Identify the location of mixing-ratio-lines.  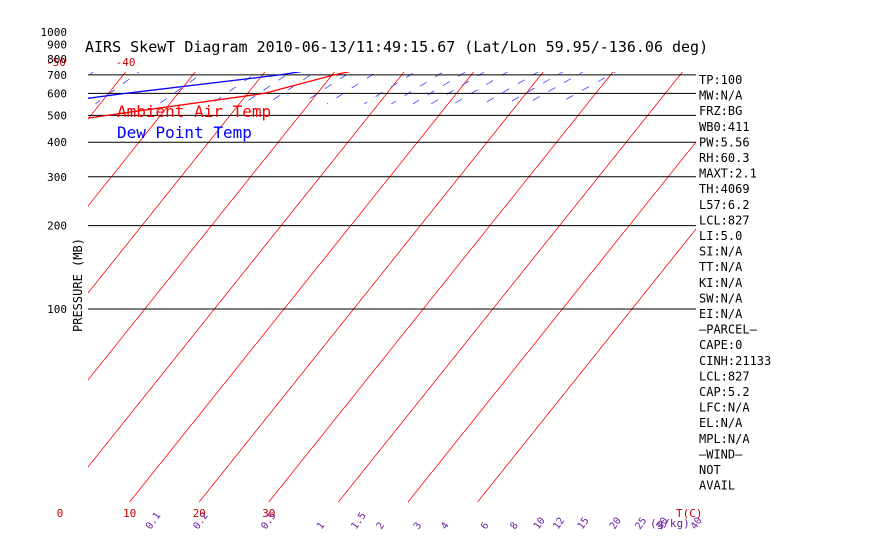
(352, 88).